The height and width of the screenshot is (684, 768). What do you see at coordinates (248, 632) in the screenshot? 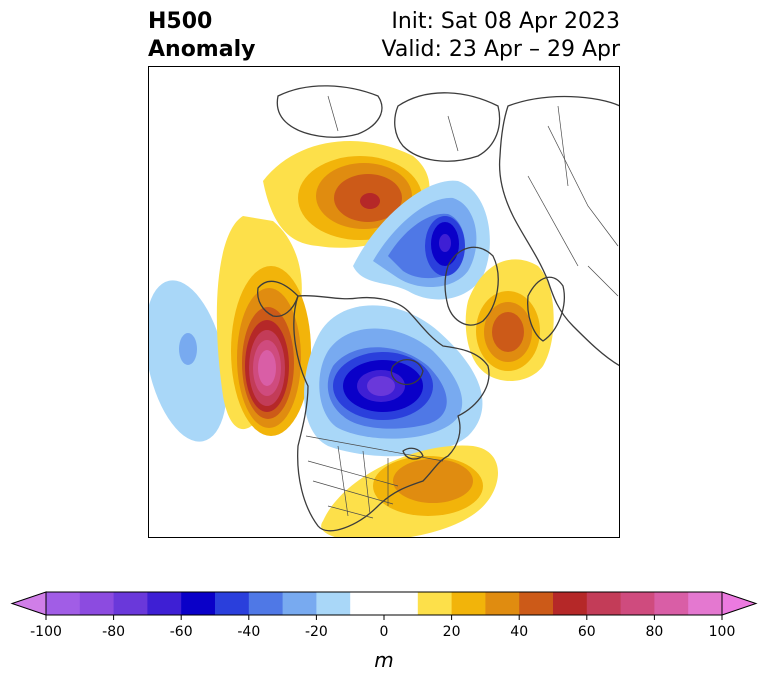
I see `colorbar-tick-label: -40` at bounding box center [248, 632].